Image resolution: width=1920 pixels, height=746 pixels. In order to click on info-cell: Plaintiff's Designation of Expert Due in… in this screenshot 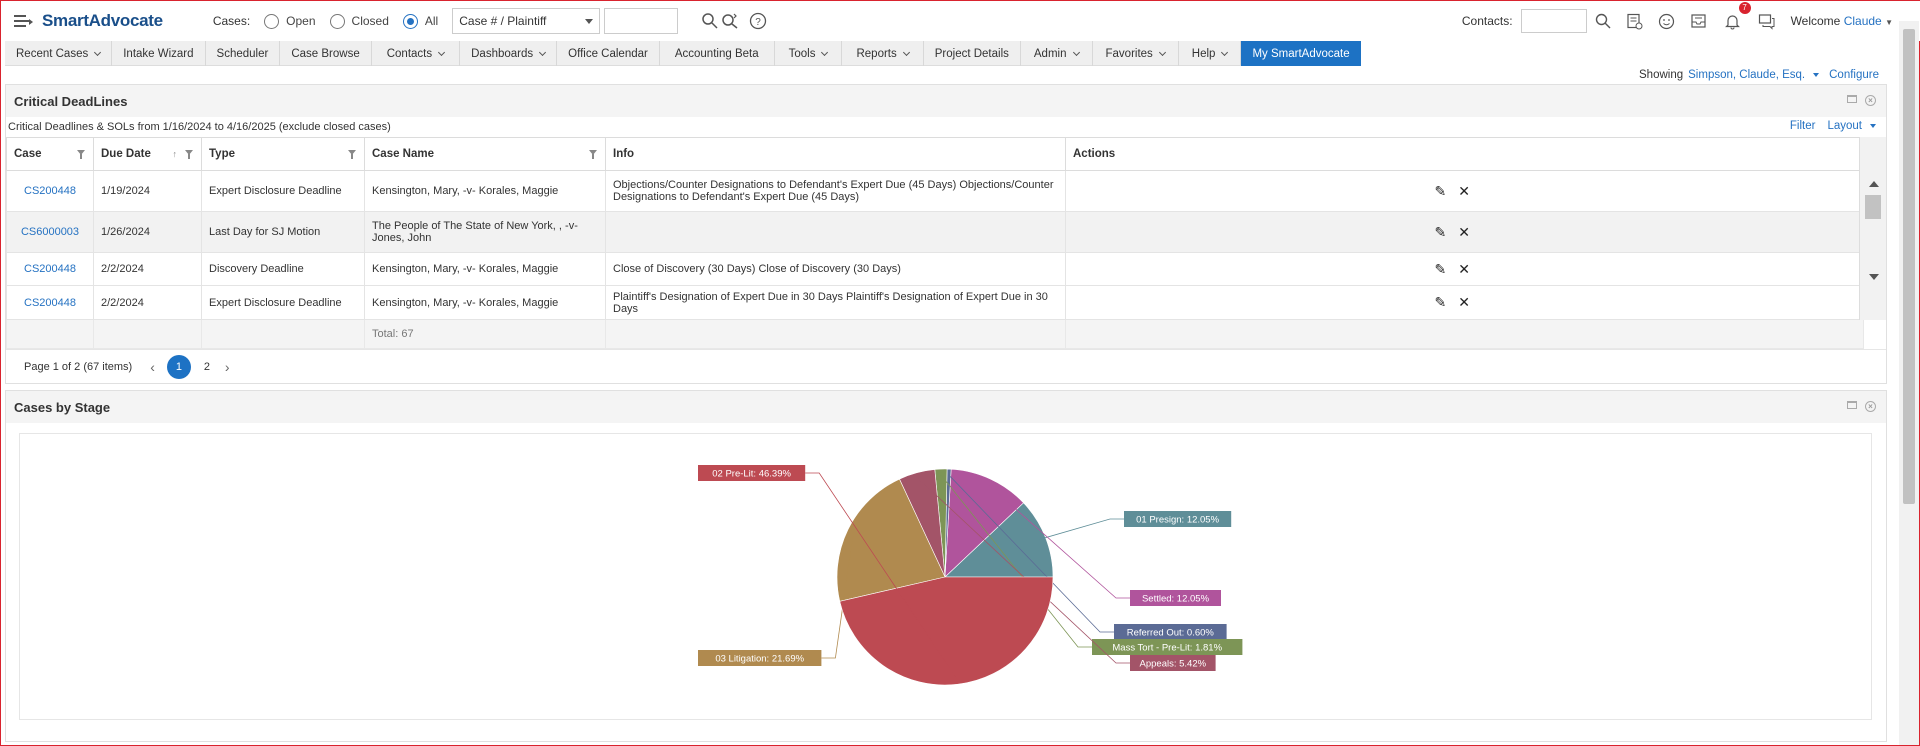, I will do `click(835, 302)`.